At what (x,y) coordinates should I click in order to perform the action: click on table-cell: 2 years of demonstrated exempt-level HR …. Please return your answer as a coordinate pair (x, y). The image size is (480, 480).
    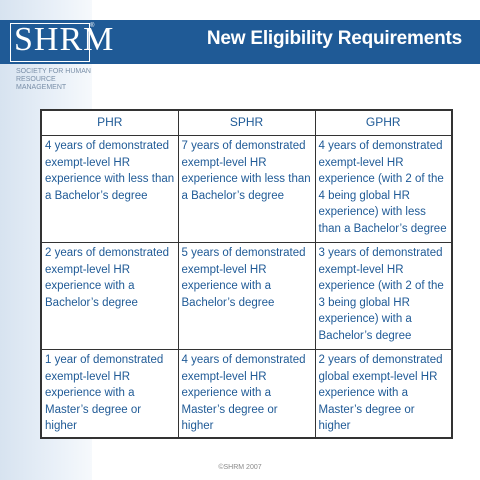
    Looking at the image, I should click on (109, 296).